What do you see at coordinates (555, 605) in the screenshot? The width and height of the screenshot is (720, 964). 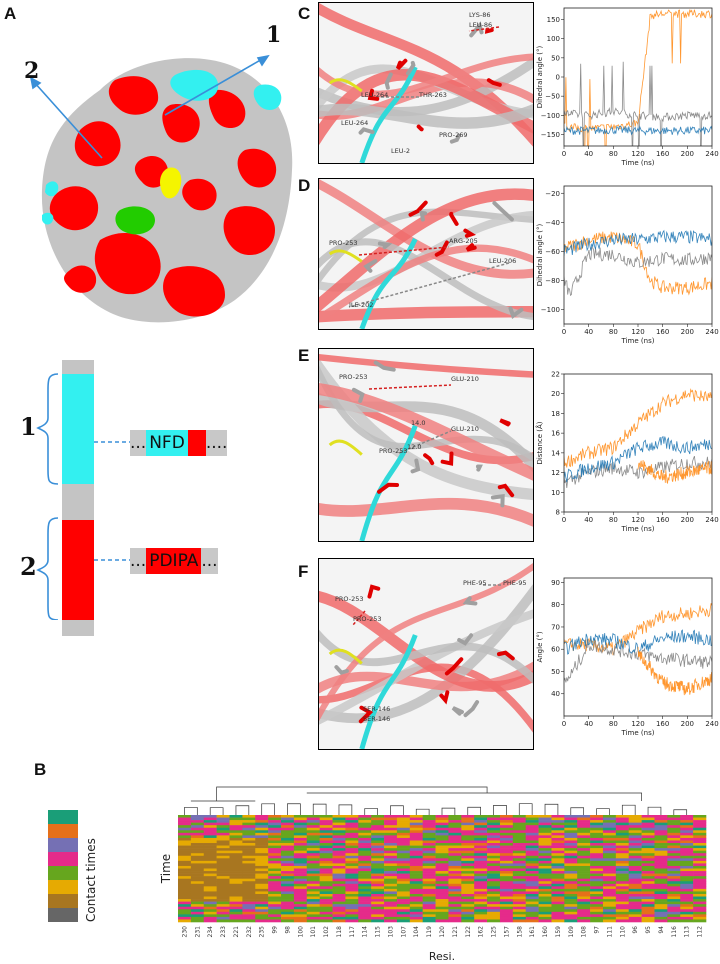 I see `y-tick-label: 80` at bounding box center [555, 605].